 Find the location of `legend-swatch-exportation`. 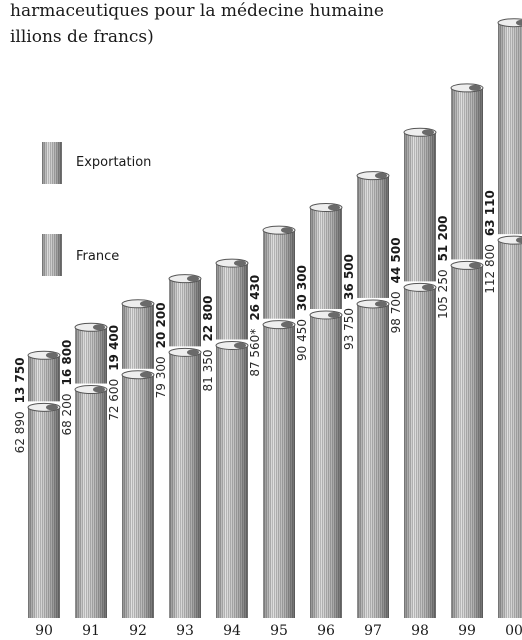

legend-swatch-exportation is located at coordinates (52, 163).